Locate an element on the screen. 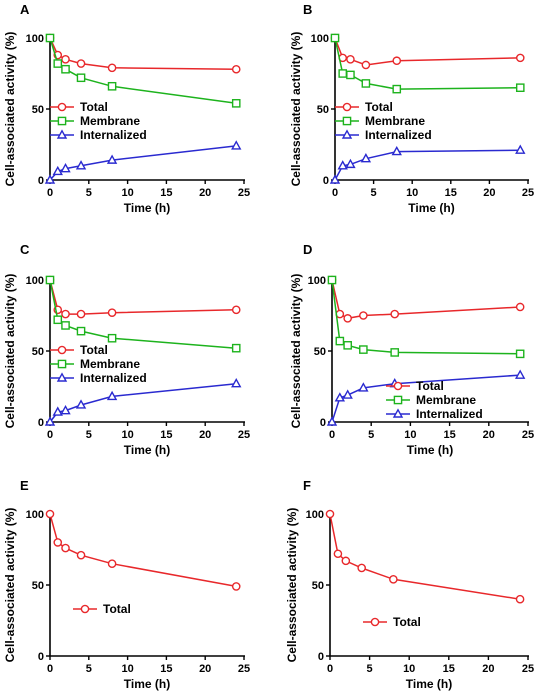  series-line-internalized is located at coordinates (143, 402).